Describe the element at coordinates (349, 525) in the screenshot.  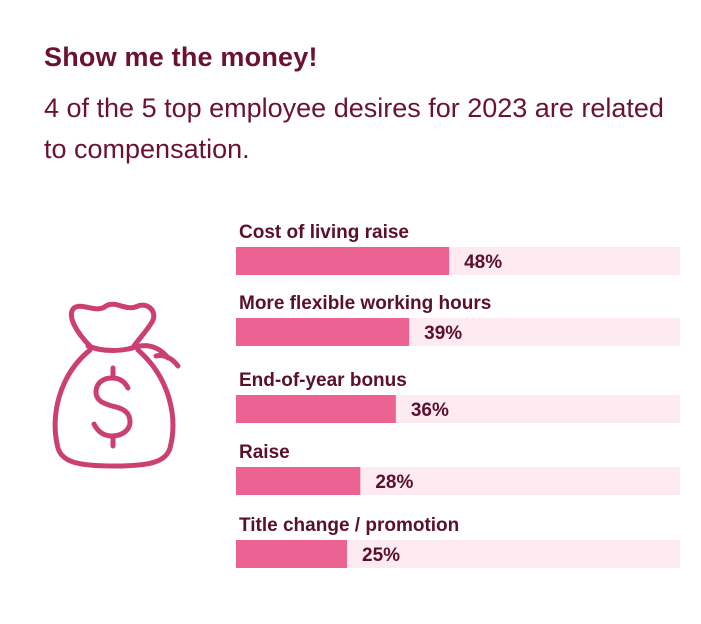
I see `category-label: Title change / promotion` at that location.